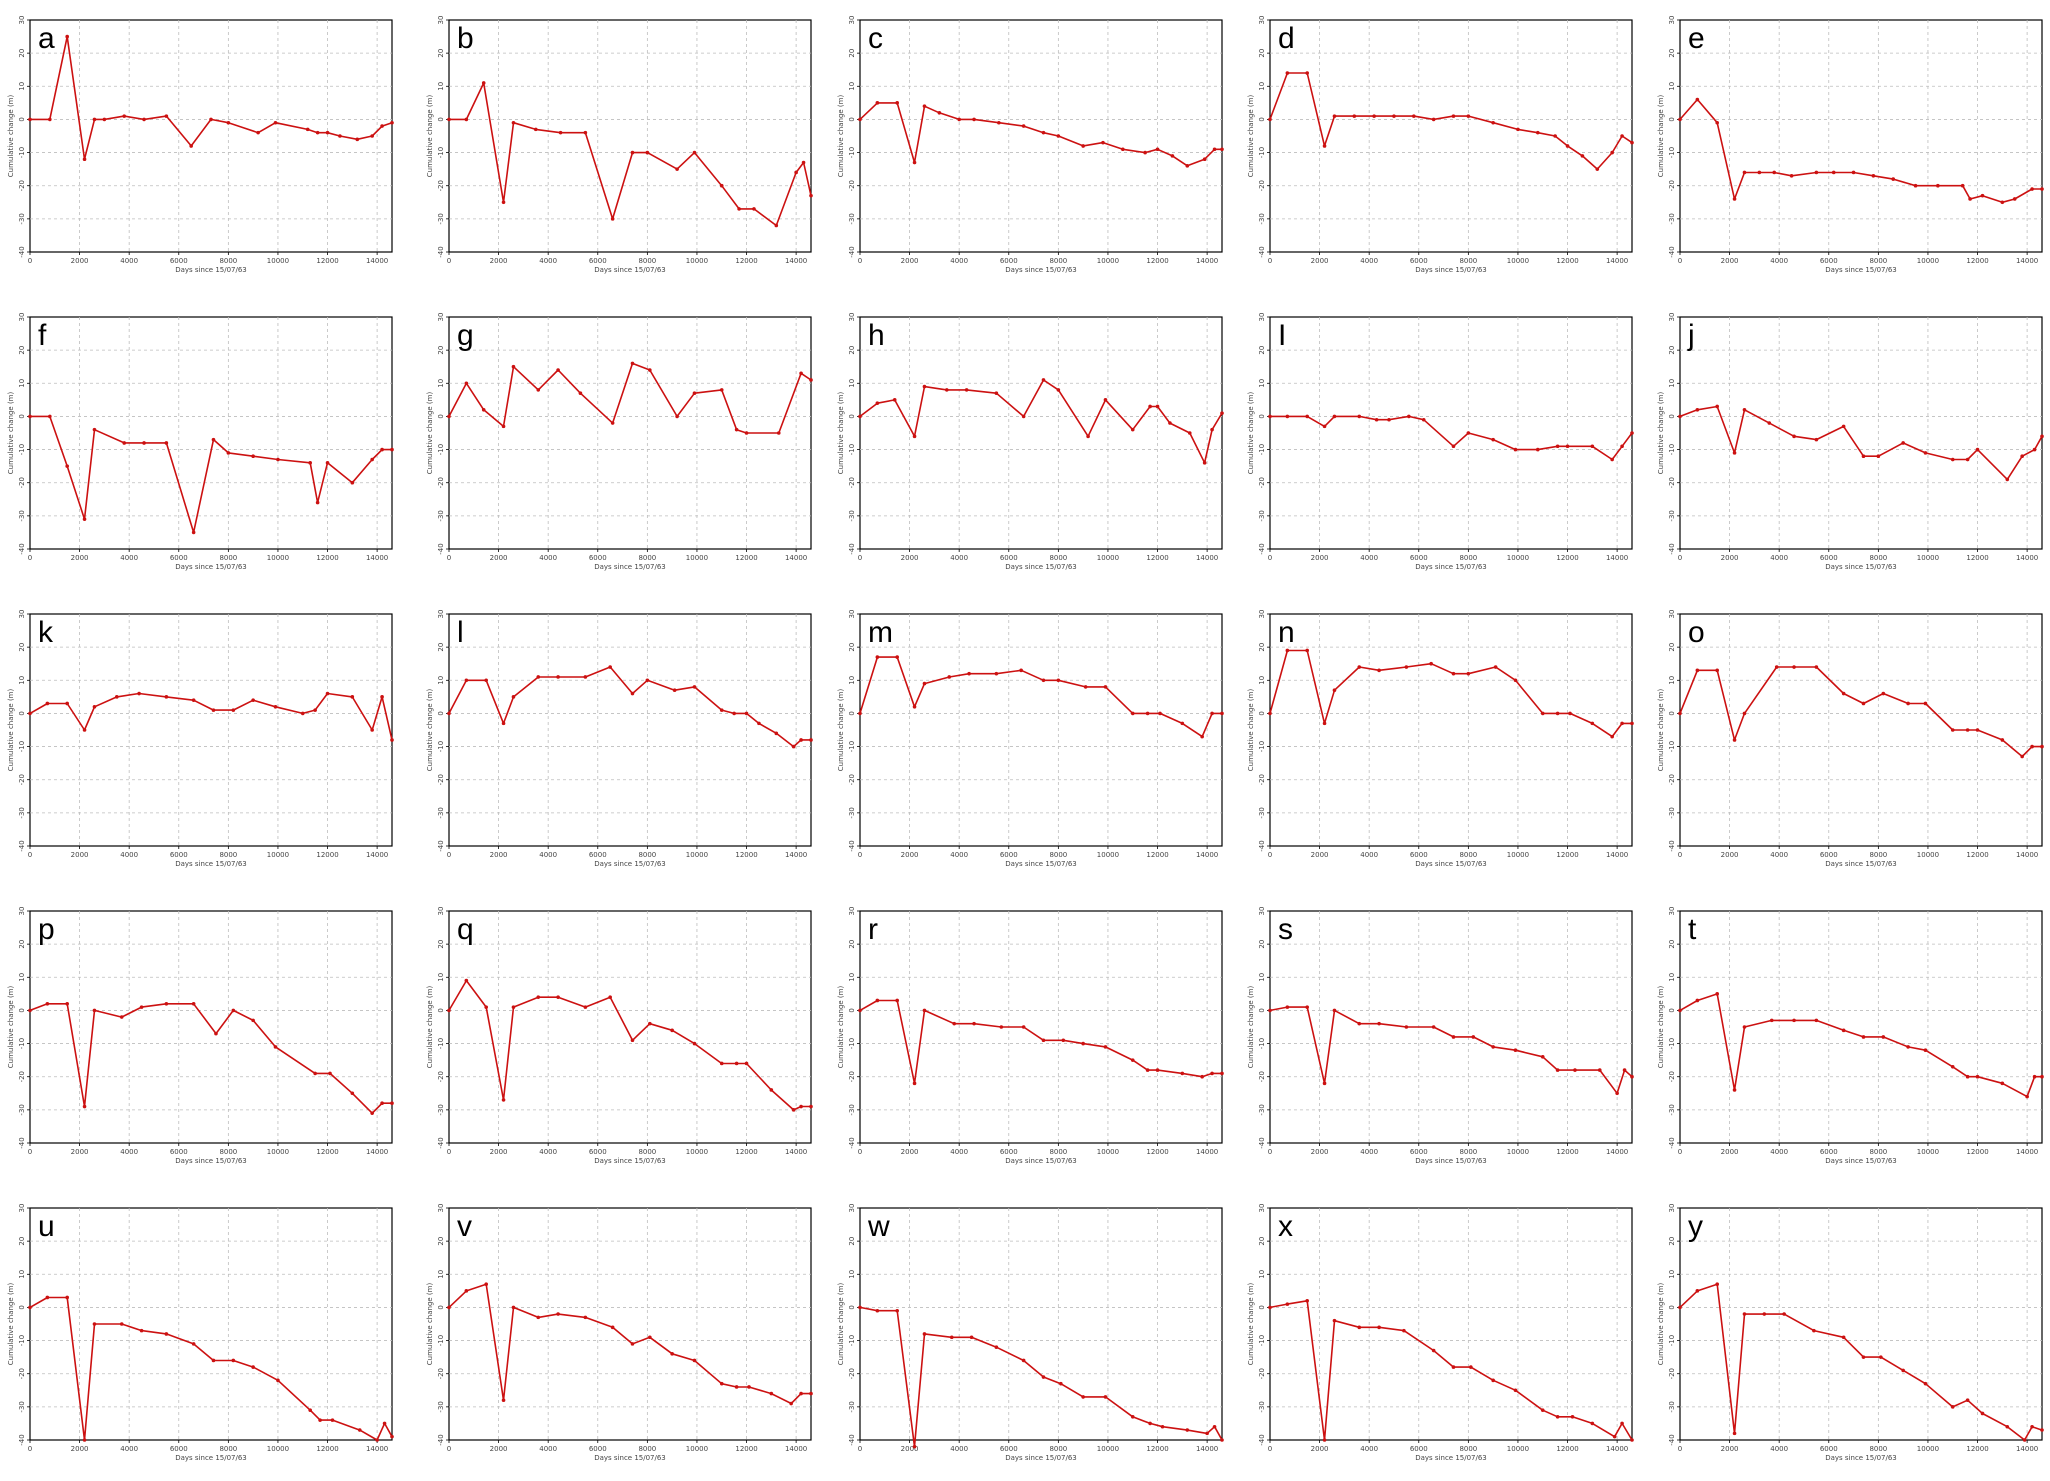 Image resolution: width=2050 pixels, height=1481 pixels. Describe the element at coordinates (22, 680) in the screenshot. I see `y-tick-label: 10` at that location.